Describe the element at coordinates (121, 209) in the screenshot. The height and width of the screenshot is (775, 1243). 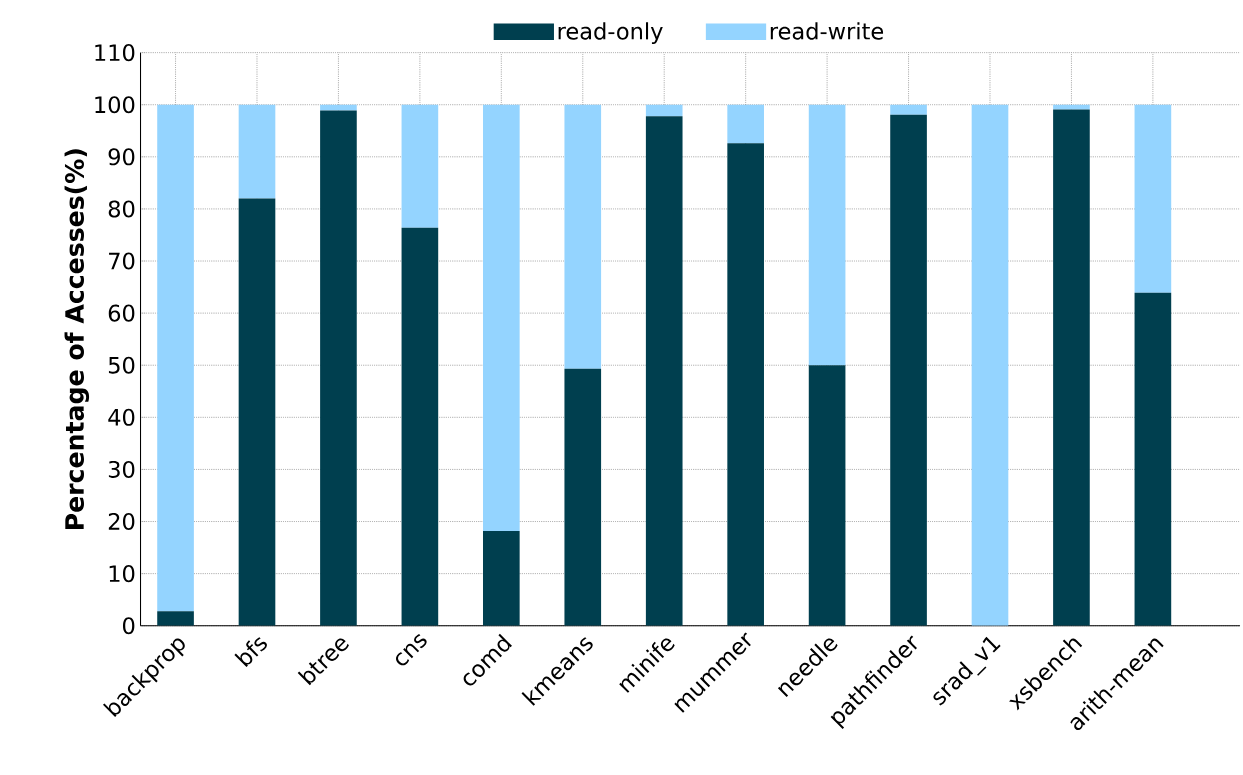
I see `y-tick-label: 80` at that location.